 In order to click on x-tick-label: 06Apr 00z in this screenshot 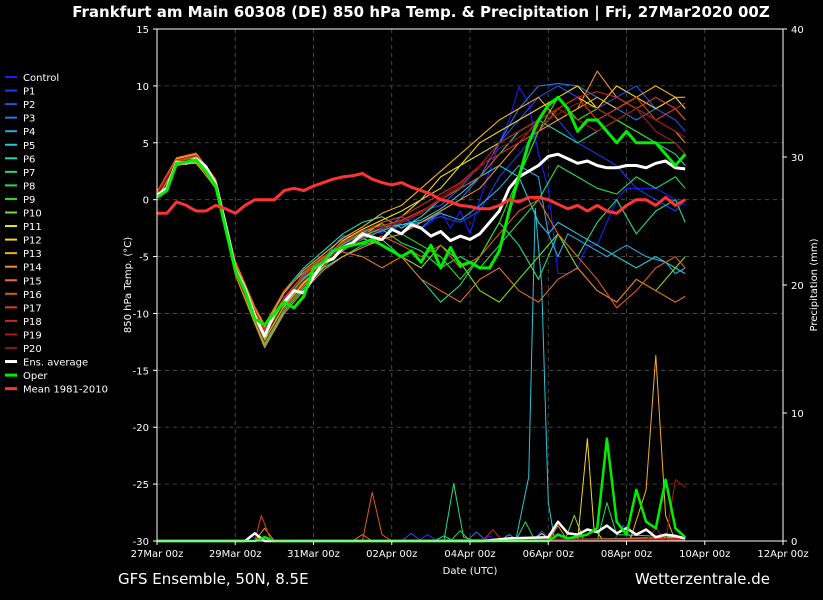, I will do `click(548, 554)`.